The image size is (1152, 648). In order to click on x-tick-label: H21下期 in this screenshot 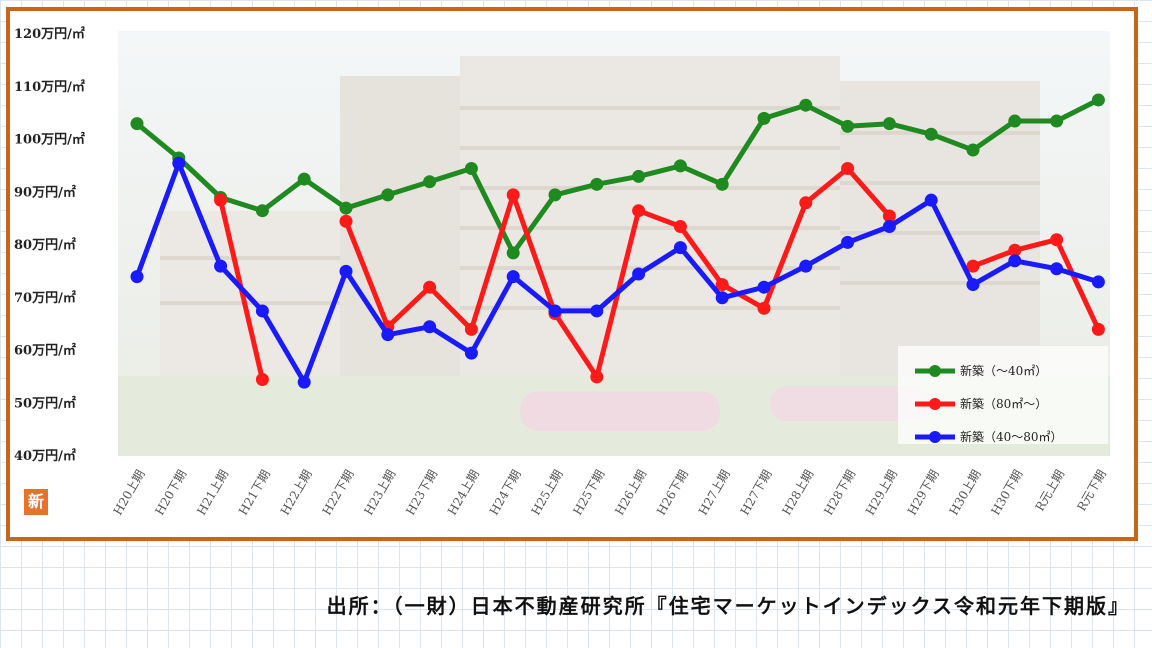, I will do `click(254, 493)`.